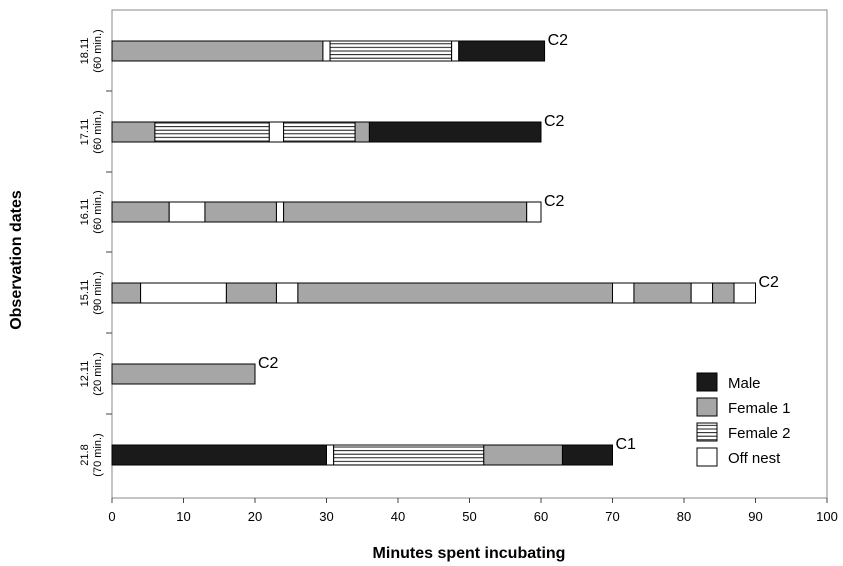 The height and width of the screenshot is (566, 843). I want to click on x-tick-label: 80, so click(684, 516).